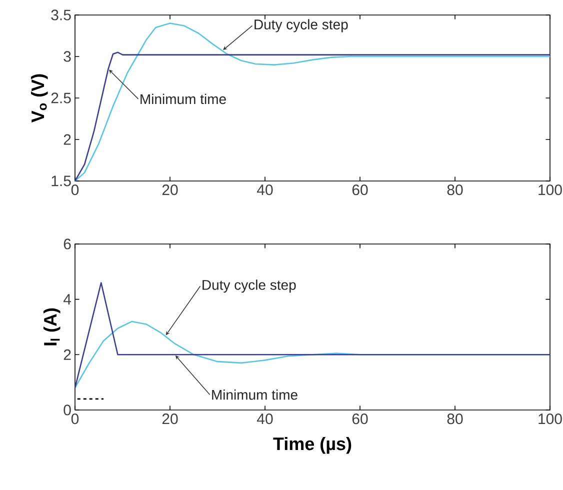 The image size is (563, 490). What do you see at coordinates (39, 98) in the screenshot?
I see `y-axis-title: V$_{o}$ (V)` at bounding box center [39, 98].